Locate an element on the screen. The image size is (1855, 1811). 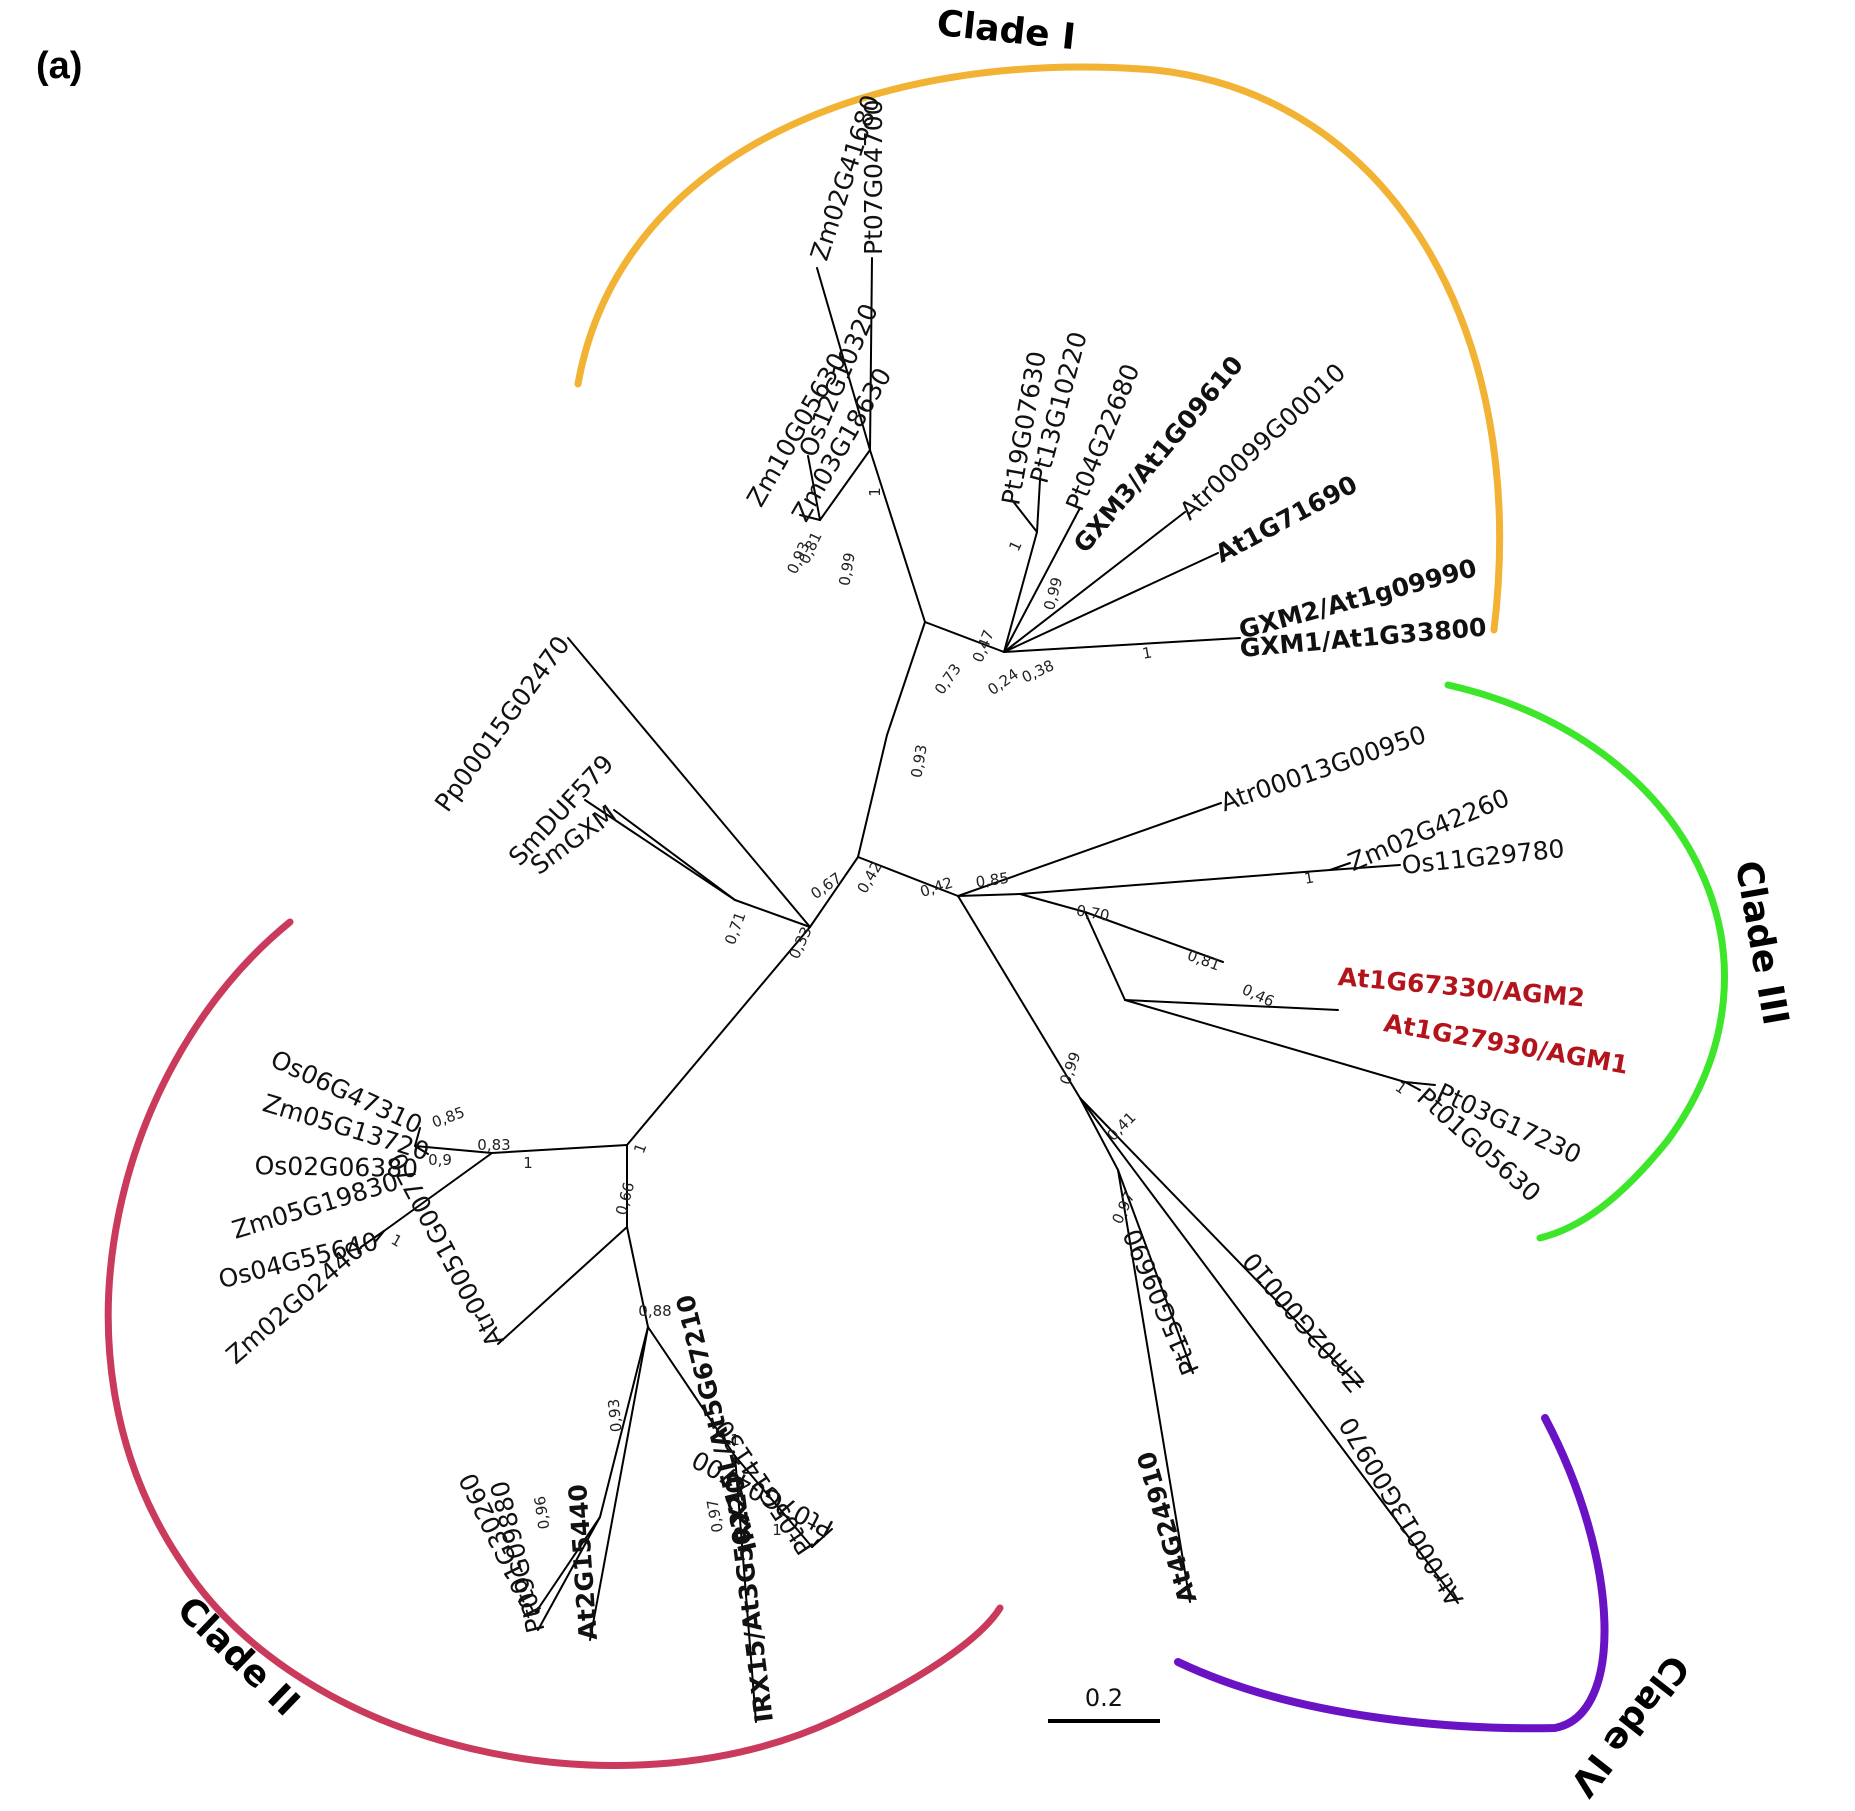
support-value: 0,70 is located at coordinates (1093, 913).